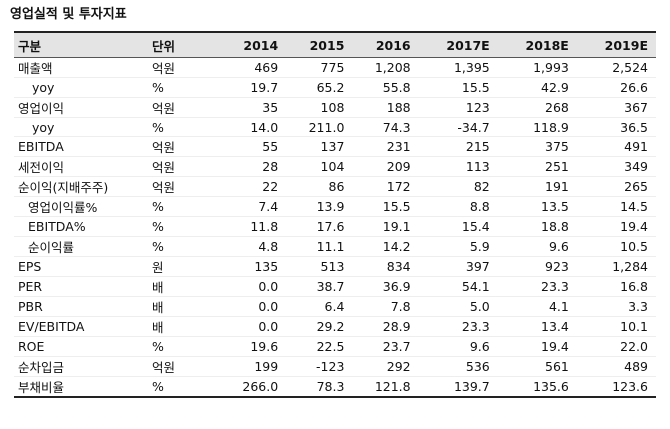  I want to click on row-label: EBITDA, so click(81, 147).